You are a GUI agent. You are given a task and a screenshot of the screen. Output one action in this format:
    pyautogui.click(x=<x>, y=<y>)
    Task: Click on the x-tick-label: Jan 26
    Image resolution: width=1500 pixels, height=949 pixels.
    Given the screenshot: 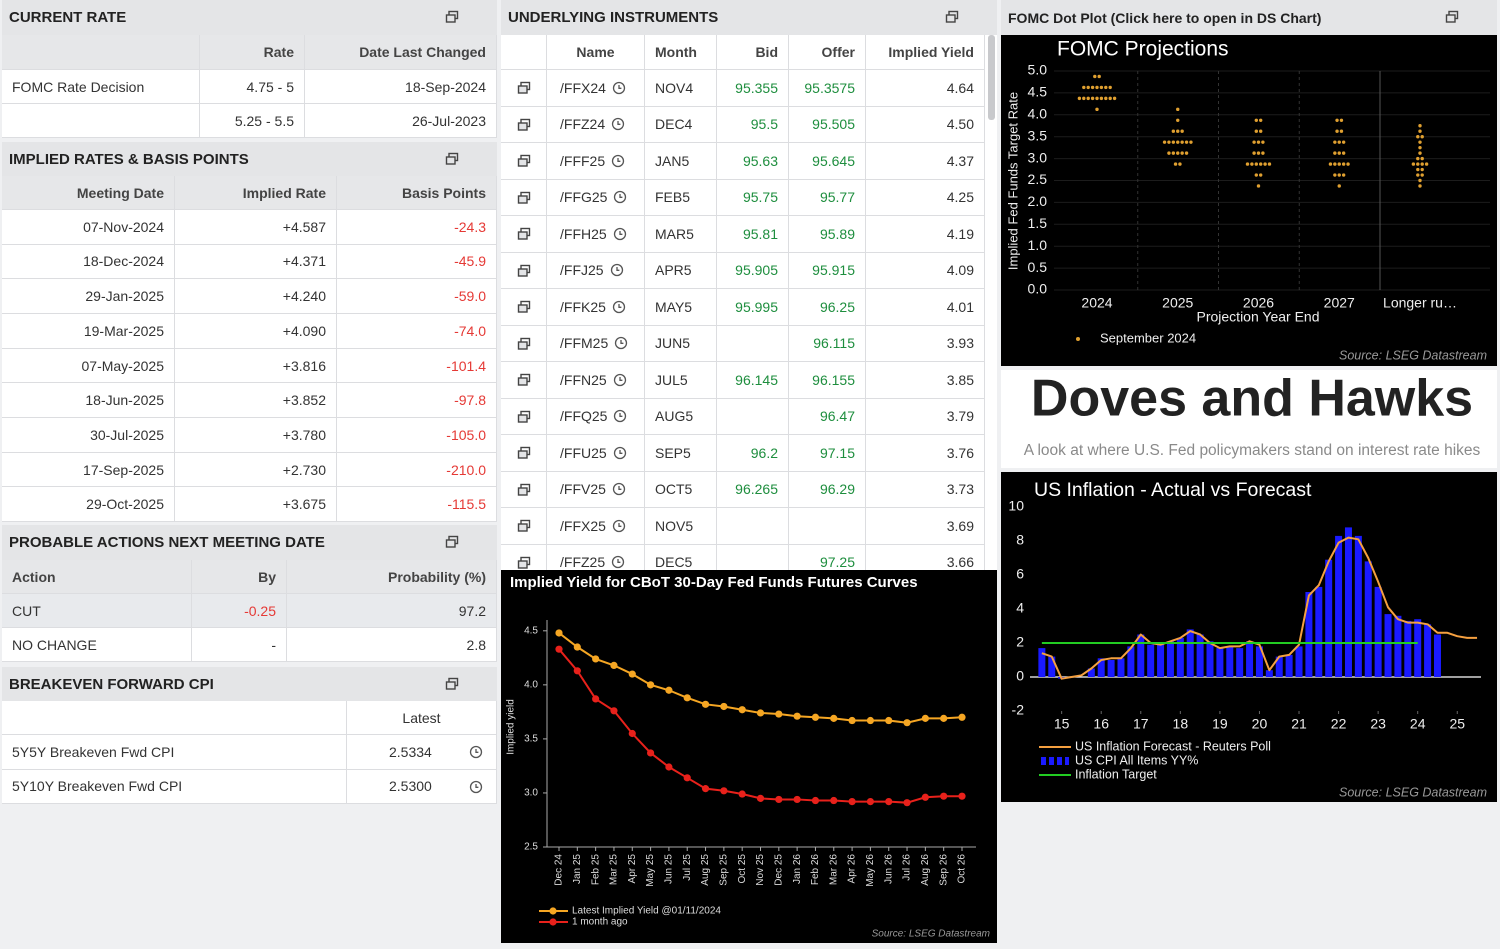 What is the action you would take?
    pyautogui.click(x=797, y=869)
    